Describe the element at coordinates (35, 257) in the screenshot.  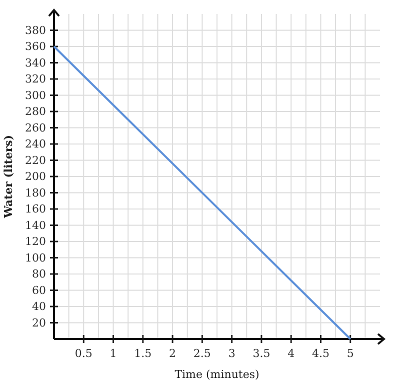
I see `y-tick-label: 100` at that location.